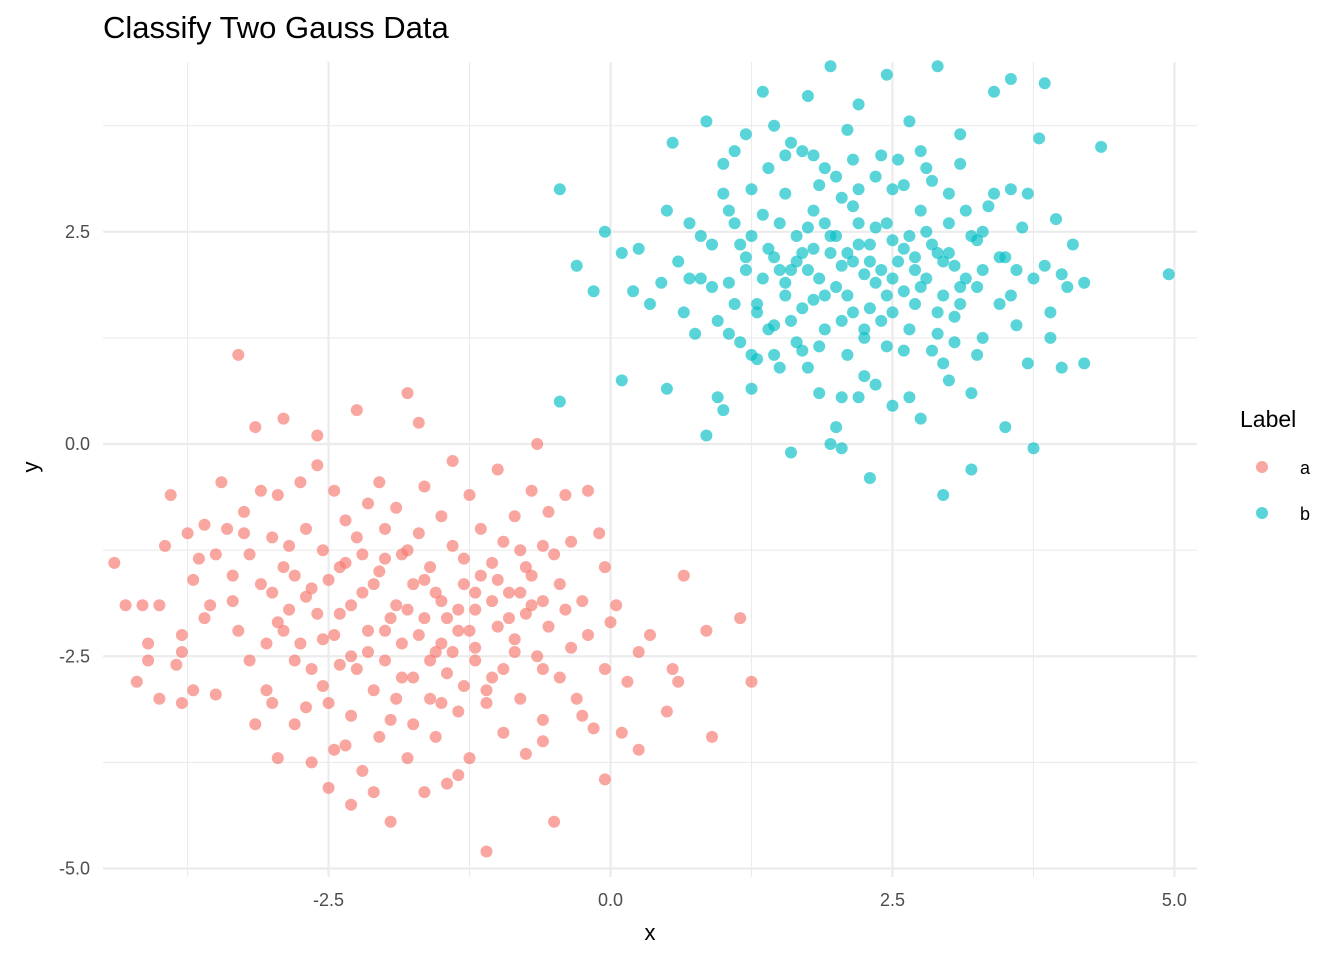  Describe the element at coordinates (1305, 468) in the screenshot. I see `legend-label-a: a` at that location.